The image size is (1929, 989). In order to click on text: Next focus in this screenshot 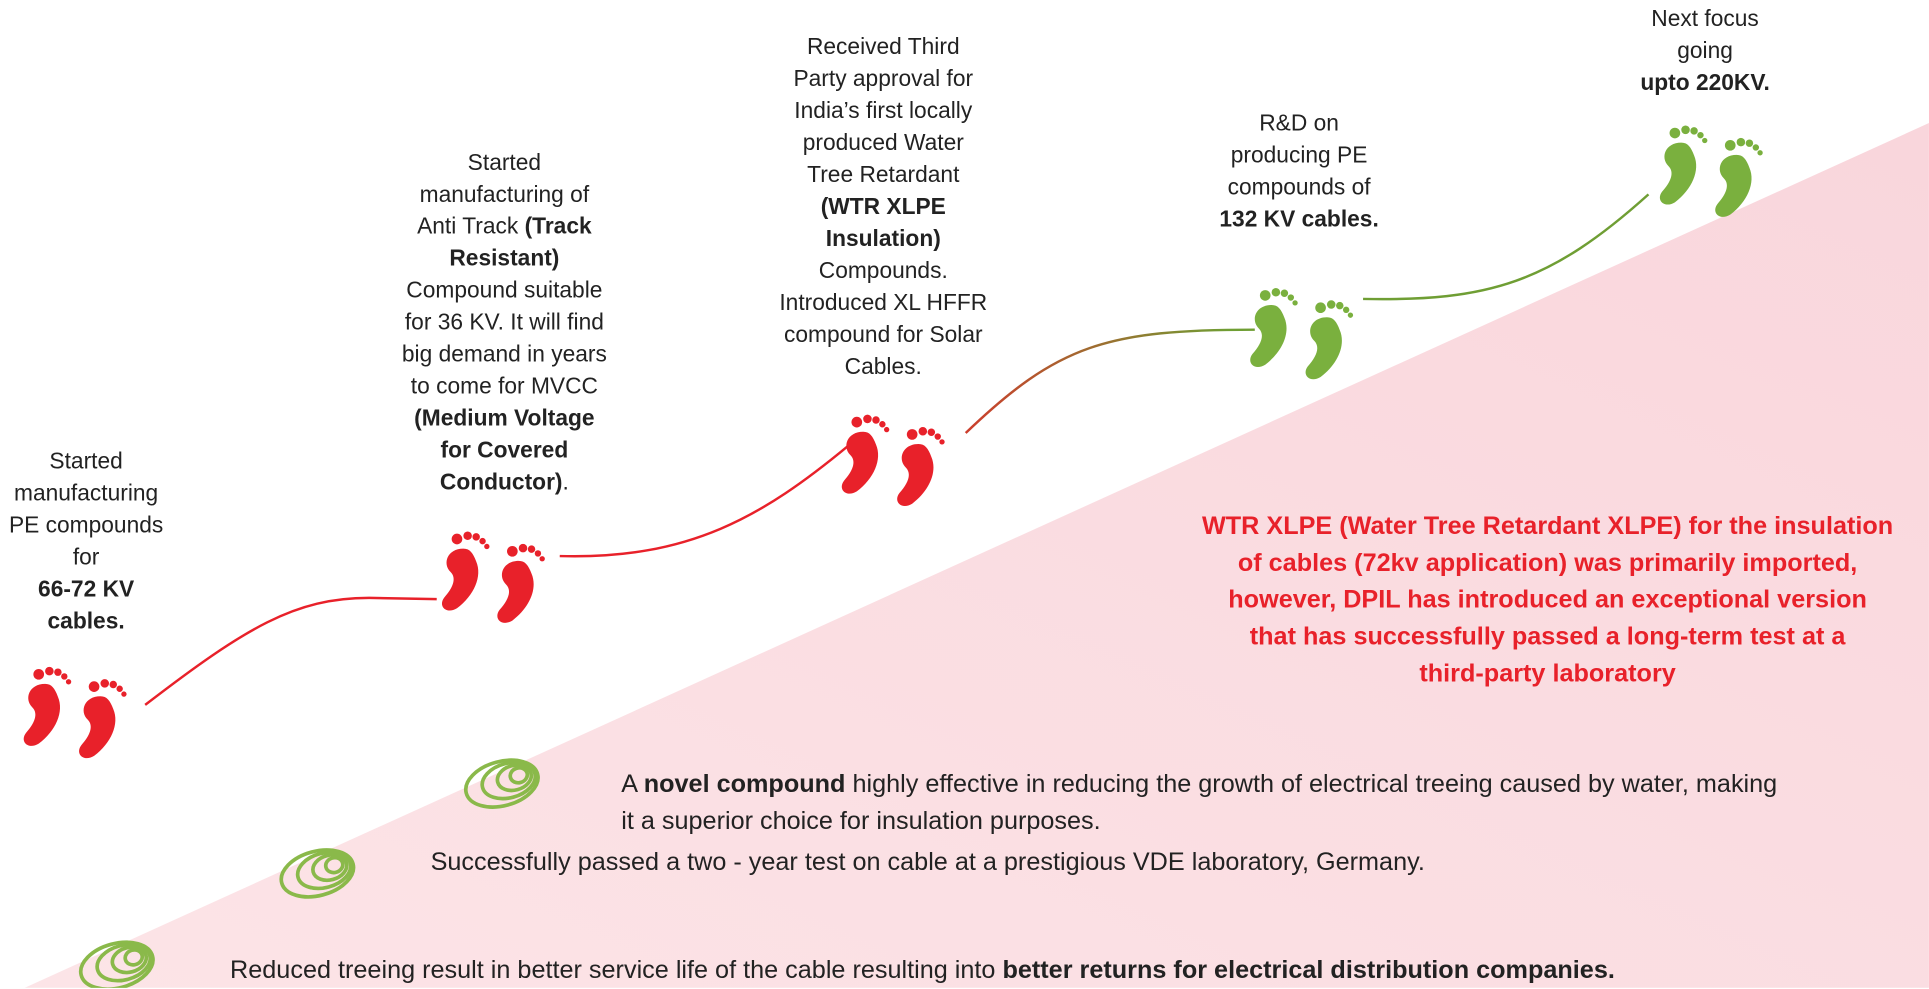, I will do `click(1705, 17)`.